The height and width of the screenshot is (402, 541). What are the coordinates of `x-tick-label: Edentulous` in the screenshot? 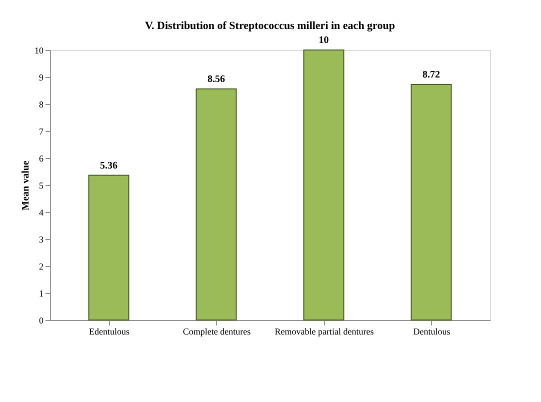 It's located at (109, 331).